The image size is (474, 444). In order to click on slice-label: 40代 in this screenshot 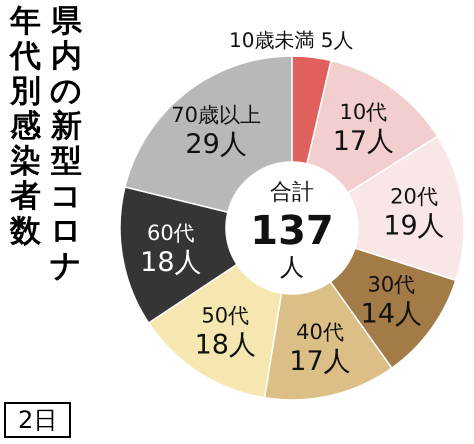, I will do `click(320, 332)`.